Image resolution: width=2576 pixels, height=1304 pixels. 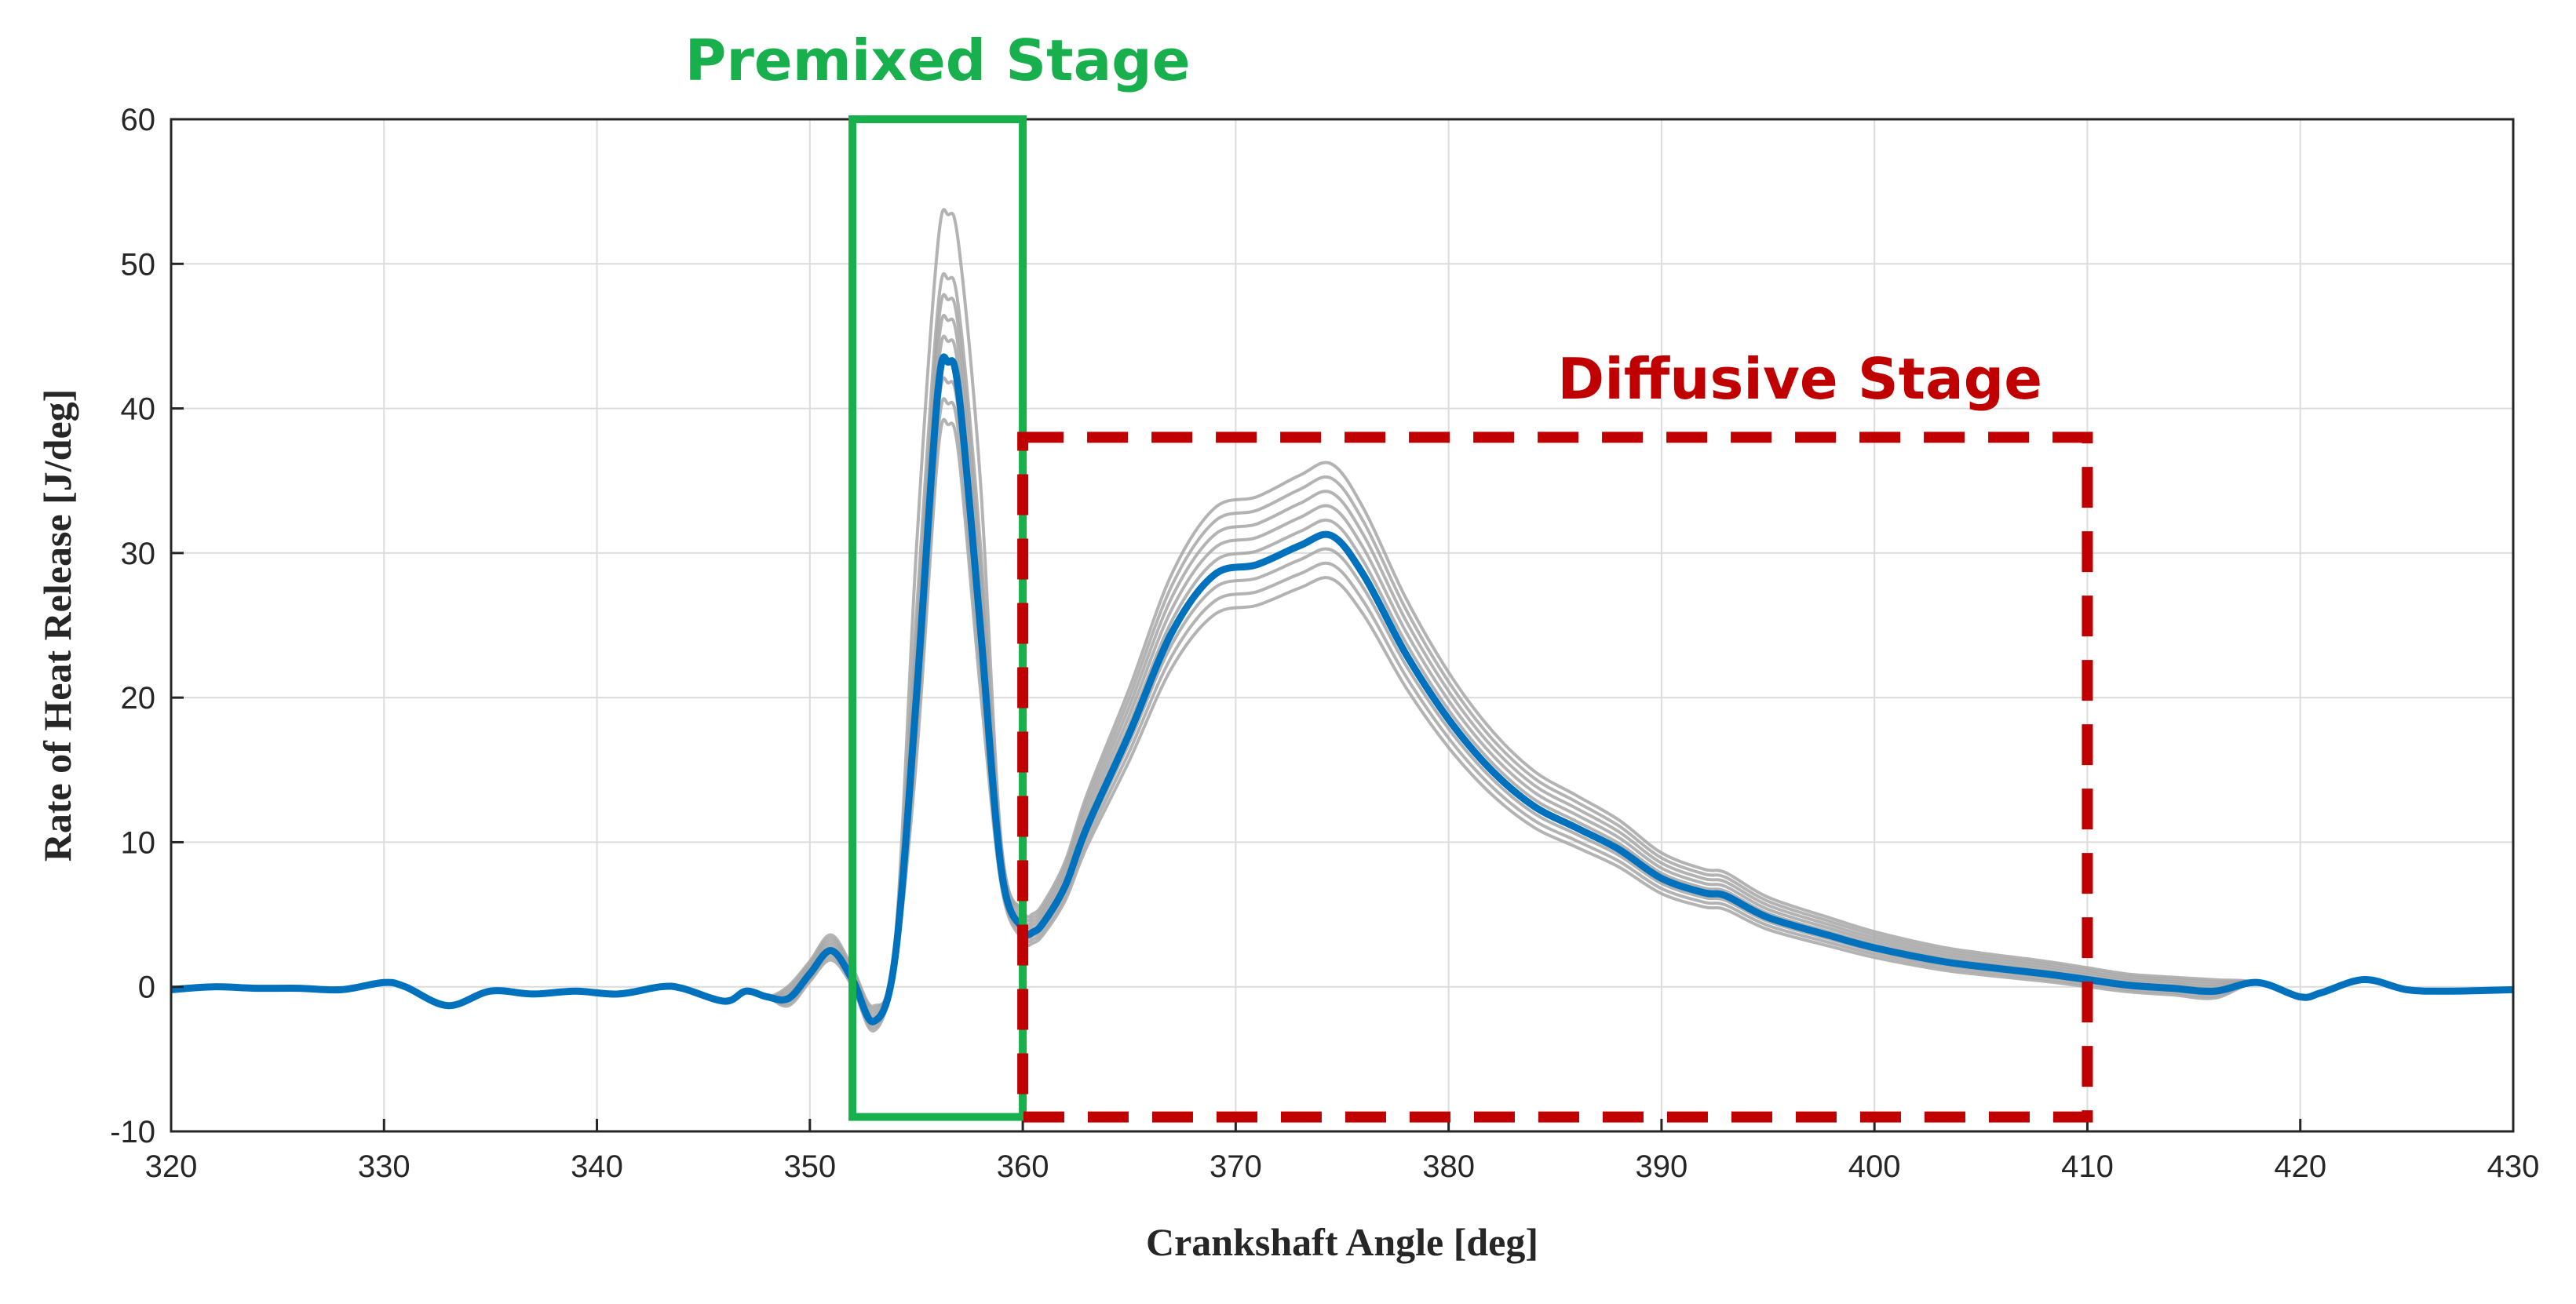 What do you see at coordinates (1799, 379) in the screenshot?
I see `diffusive-stage-label: Diffusive Stage` at bounding box center [1799, 379].